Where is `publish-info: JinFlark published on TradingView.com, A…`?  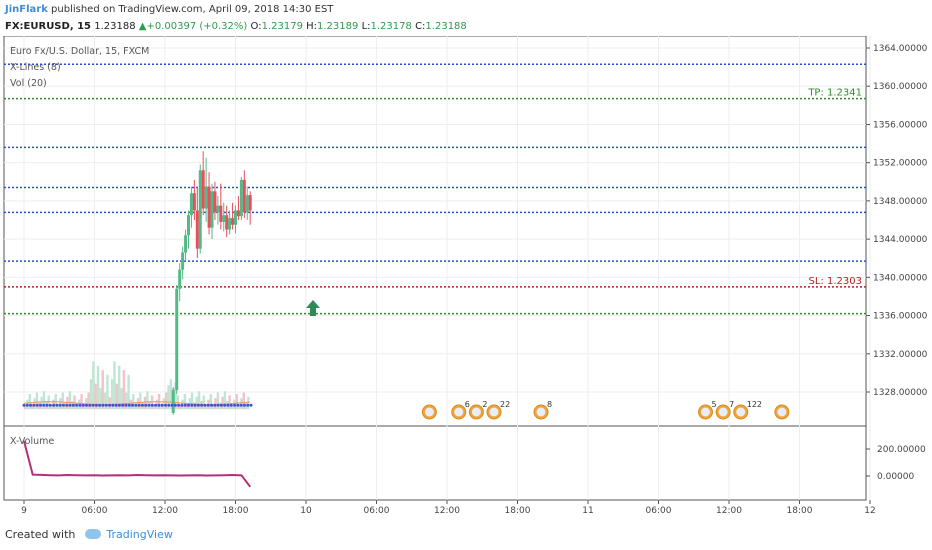 publish-info: JinFlark published on TradingView.com, A… is located at coordinates (169, 9).